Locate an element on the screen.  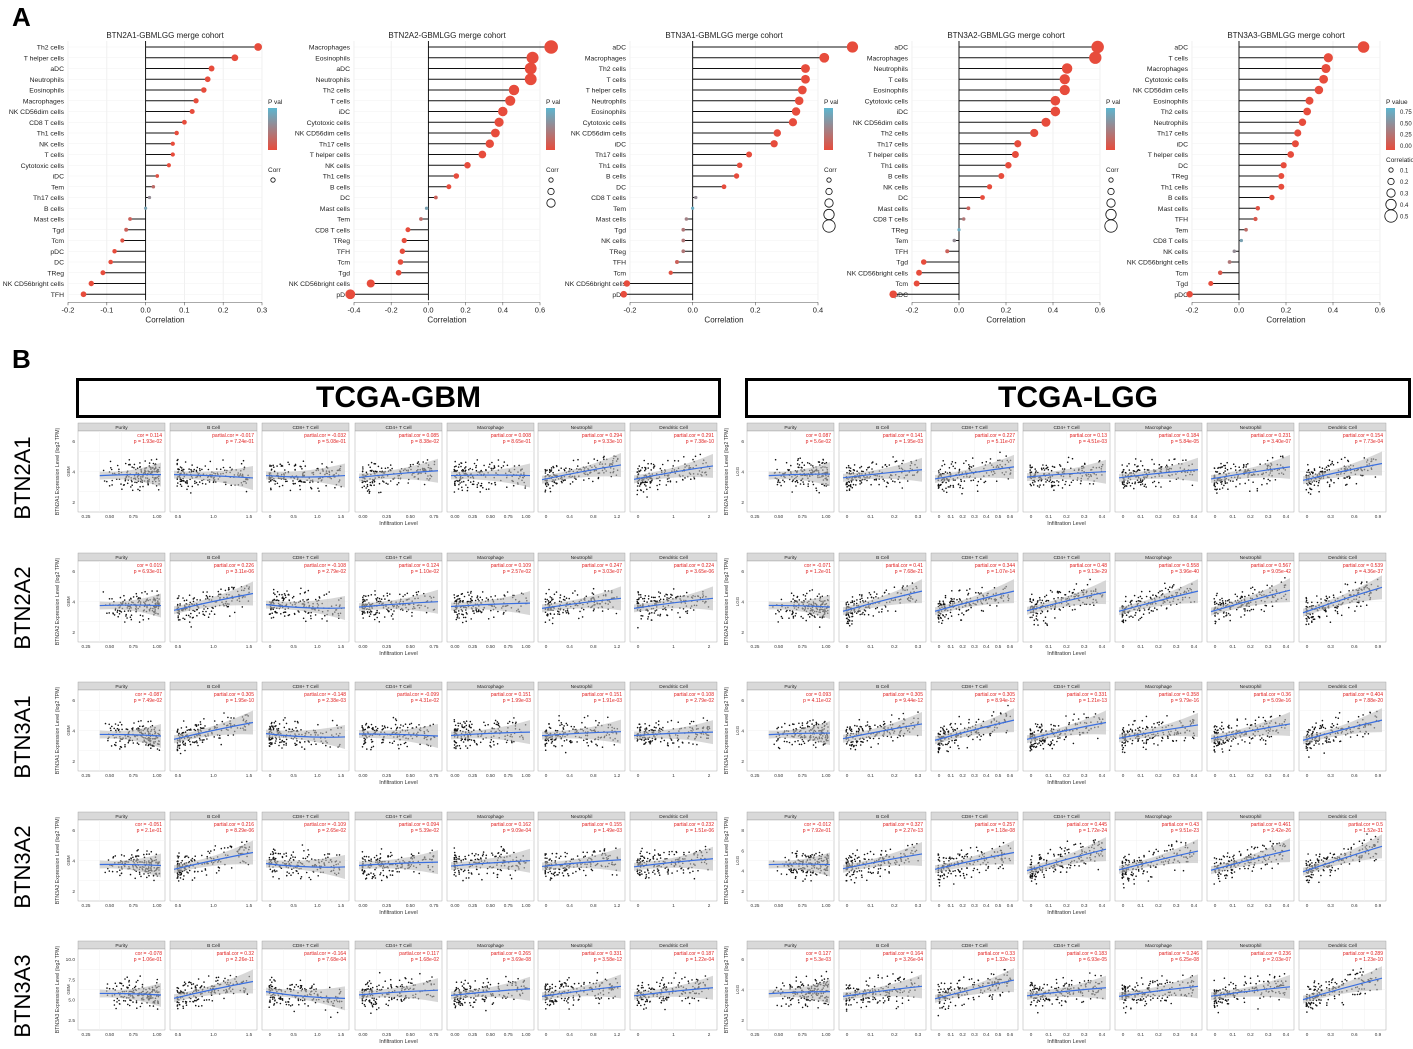
category-label: T helper cells is located at coordinates (1168, 155).